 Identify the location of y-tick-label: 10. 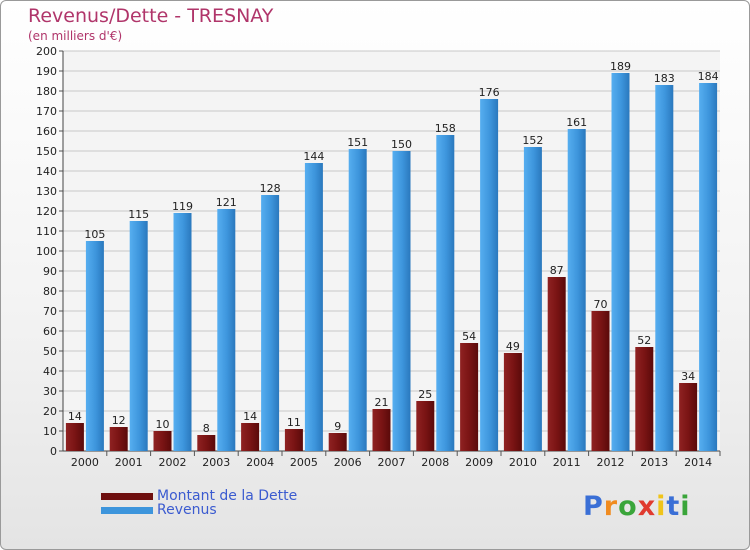
(50, 431).